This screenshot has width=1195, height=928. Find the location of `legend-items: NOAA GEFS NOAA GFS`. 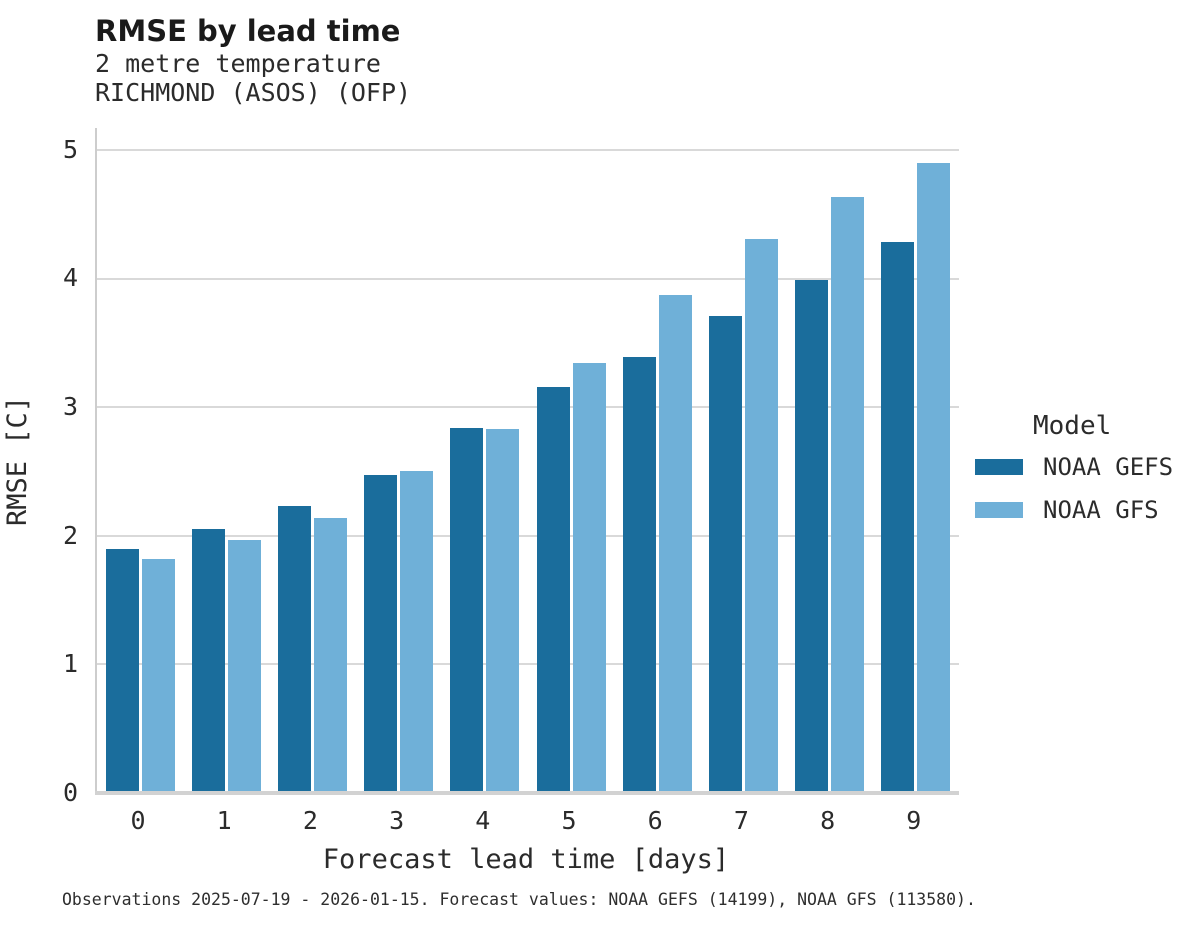

legend-items: NOAA GEFS NOAA GFS is located at coordinates (1082, 488).